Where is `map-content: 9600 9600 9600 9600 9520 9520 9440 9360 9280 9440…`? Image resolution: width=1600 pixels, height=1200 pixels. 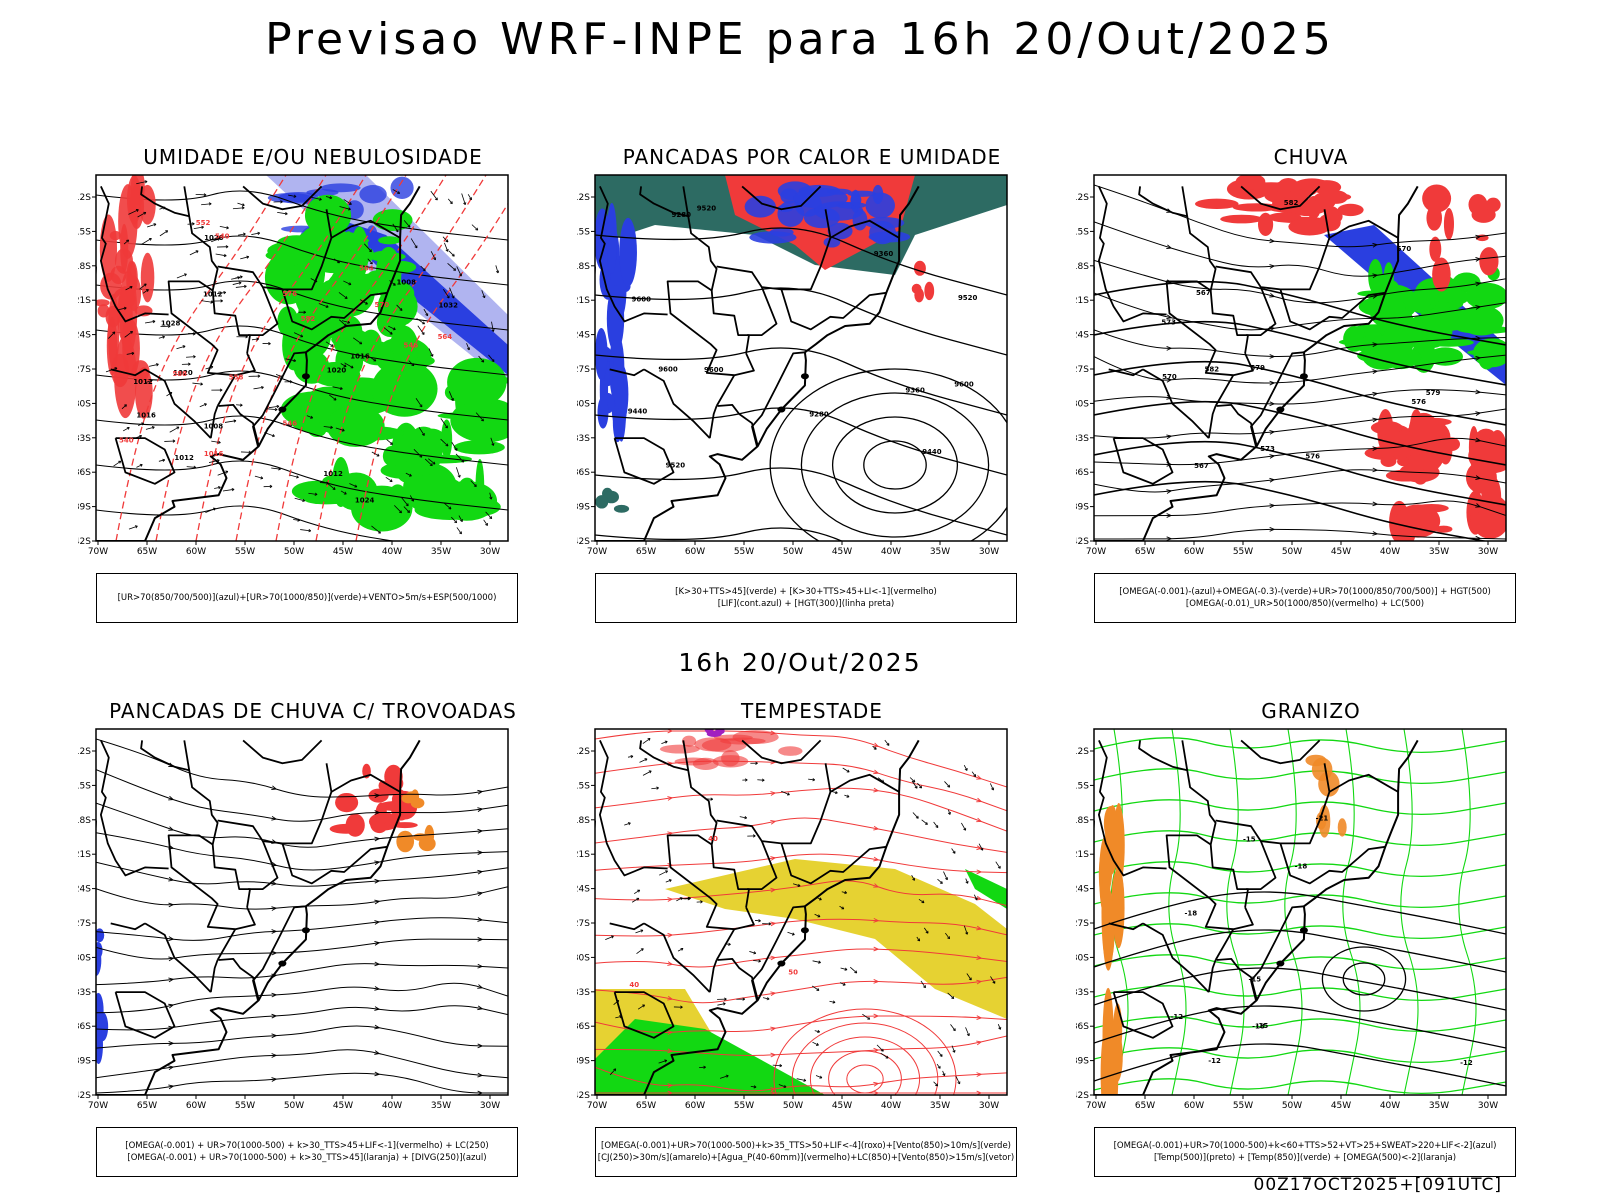 map-content: 9600 9600 9600 9600 9520 9520 9440 9360 9280 9440… is located at coordinates (801, 358).